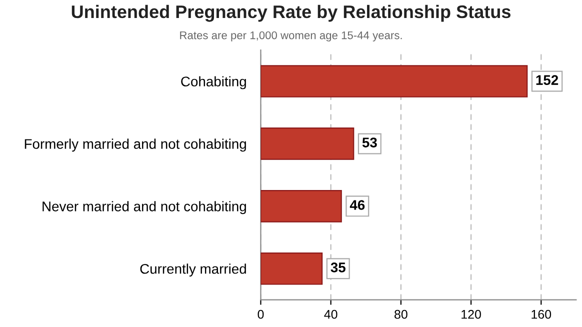 Image resolution: width=582 pixels, height=327 pixels. I want to click on y-tick-label: Formerly married and not cohabiting, so click(135, 145).